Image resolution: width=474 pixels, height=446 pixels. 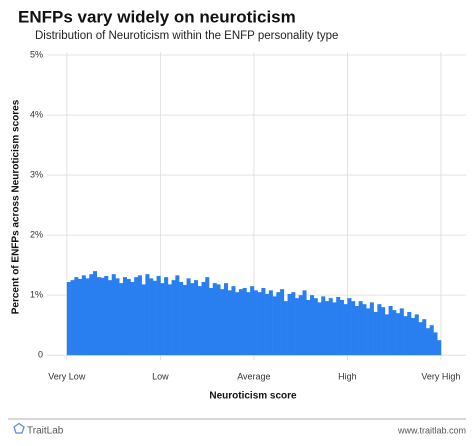 I want to click on x-tick-label: Average, so click(x=253, y=376).